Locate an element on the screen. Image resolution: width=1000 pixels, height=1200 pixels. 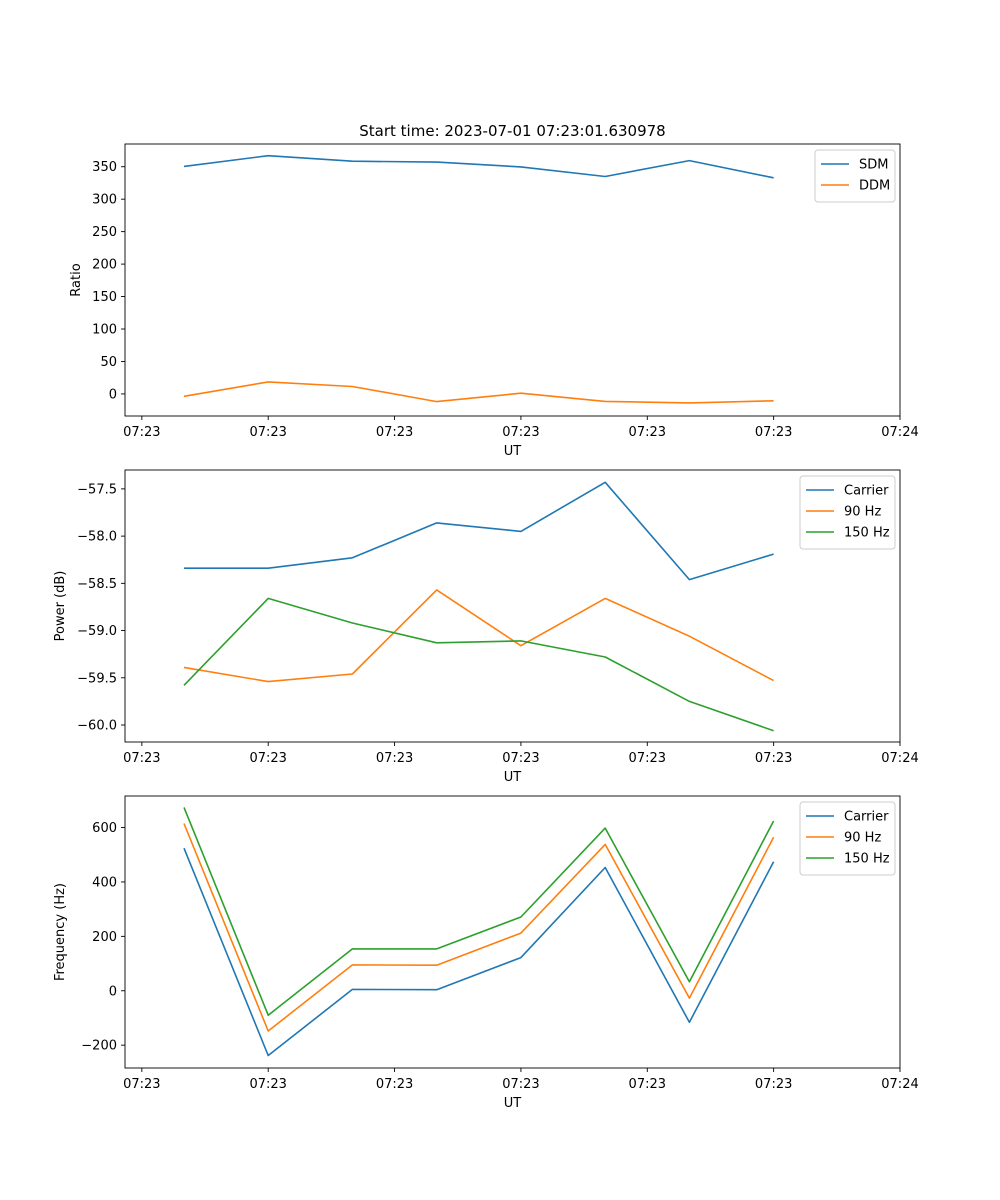
y-tick-label: 600 is located at coordinates (104, 828).